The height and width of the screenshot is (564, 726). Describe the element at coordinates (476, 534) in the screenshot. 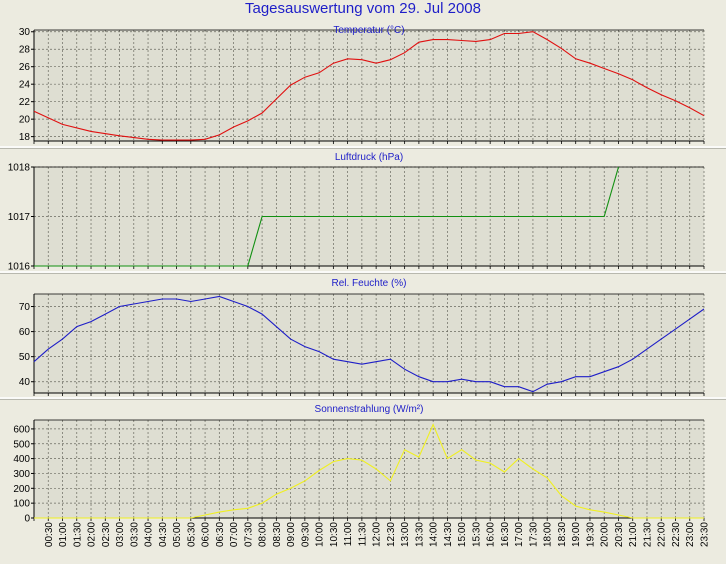

I see `x-tick-label: 15:30` at that location.